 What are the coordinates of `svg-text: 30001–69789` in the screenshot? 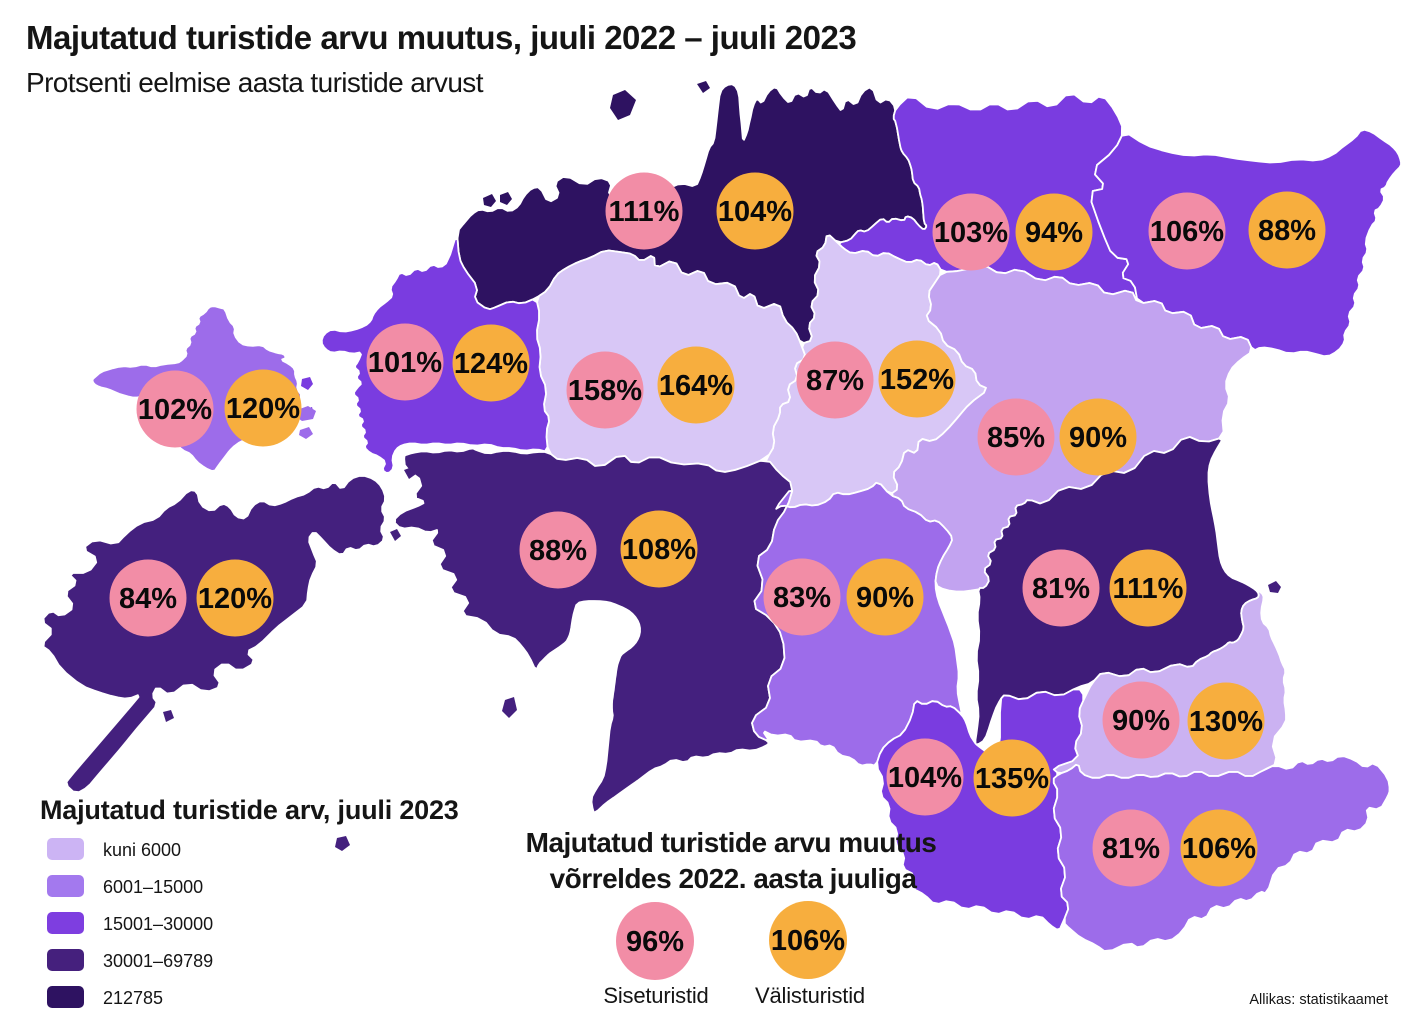 It's located at (158, 961).